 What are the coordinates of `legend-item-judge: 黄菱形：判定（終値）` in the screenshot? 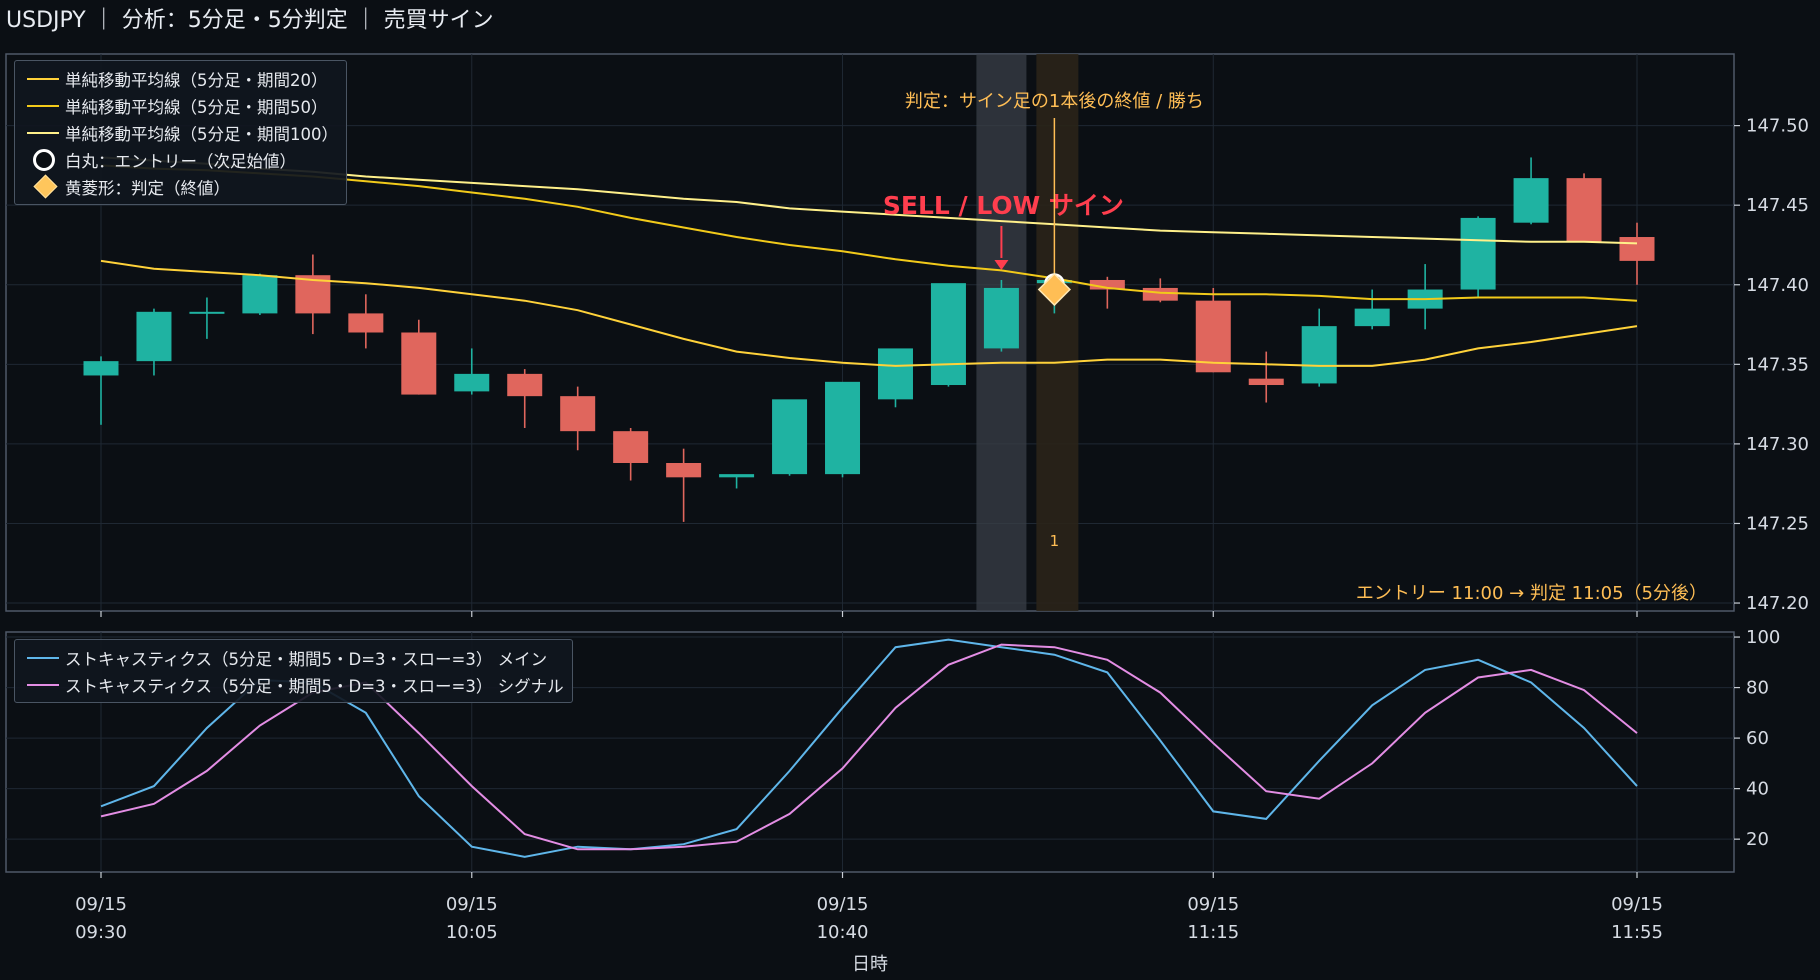 It's located at (180, 186).